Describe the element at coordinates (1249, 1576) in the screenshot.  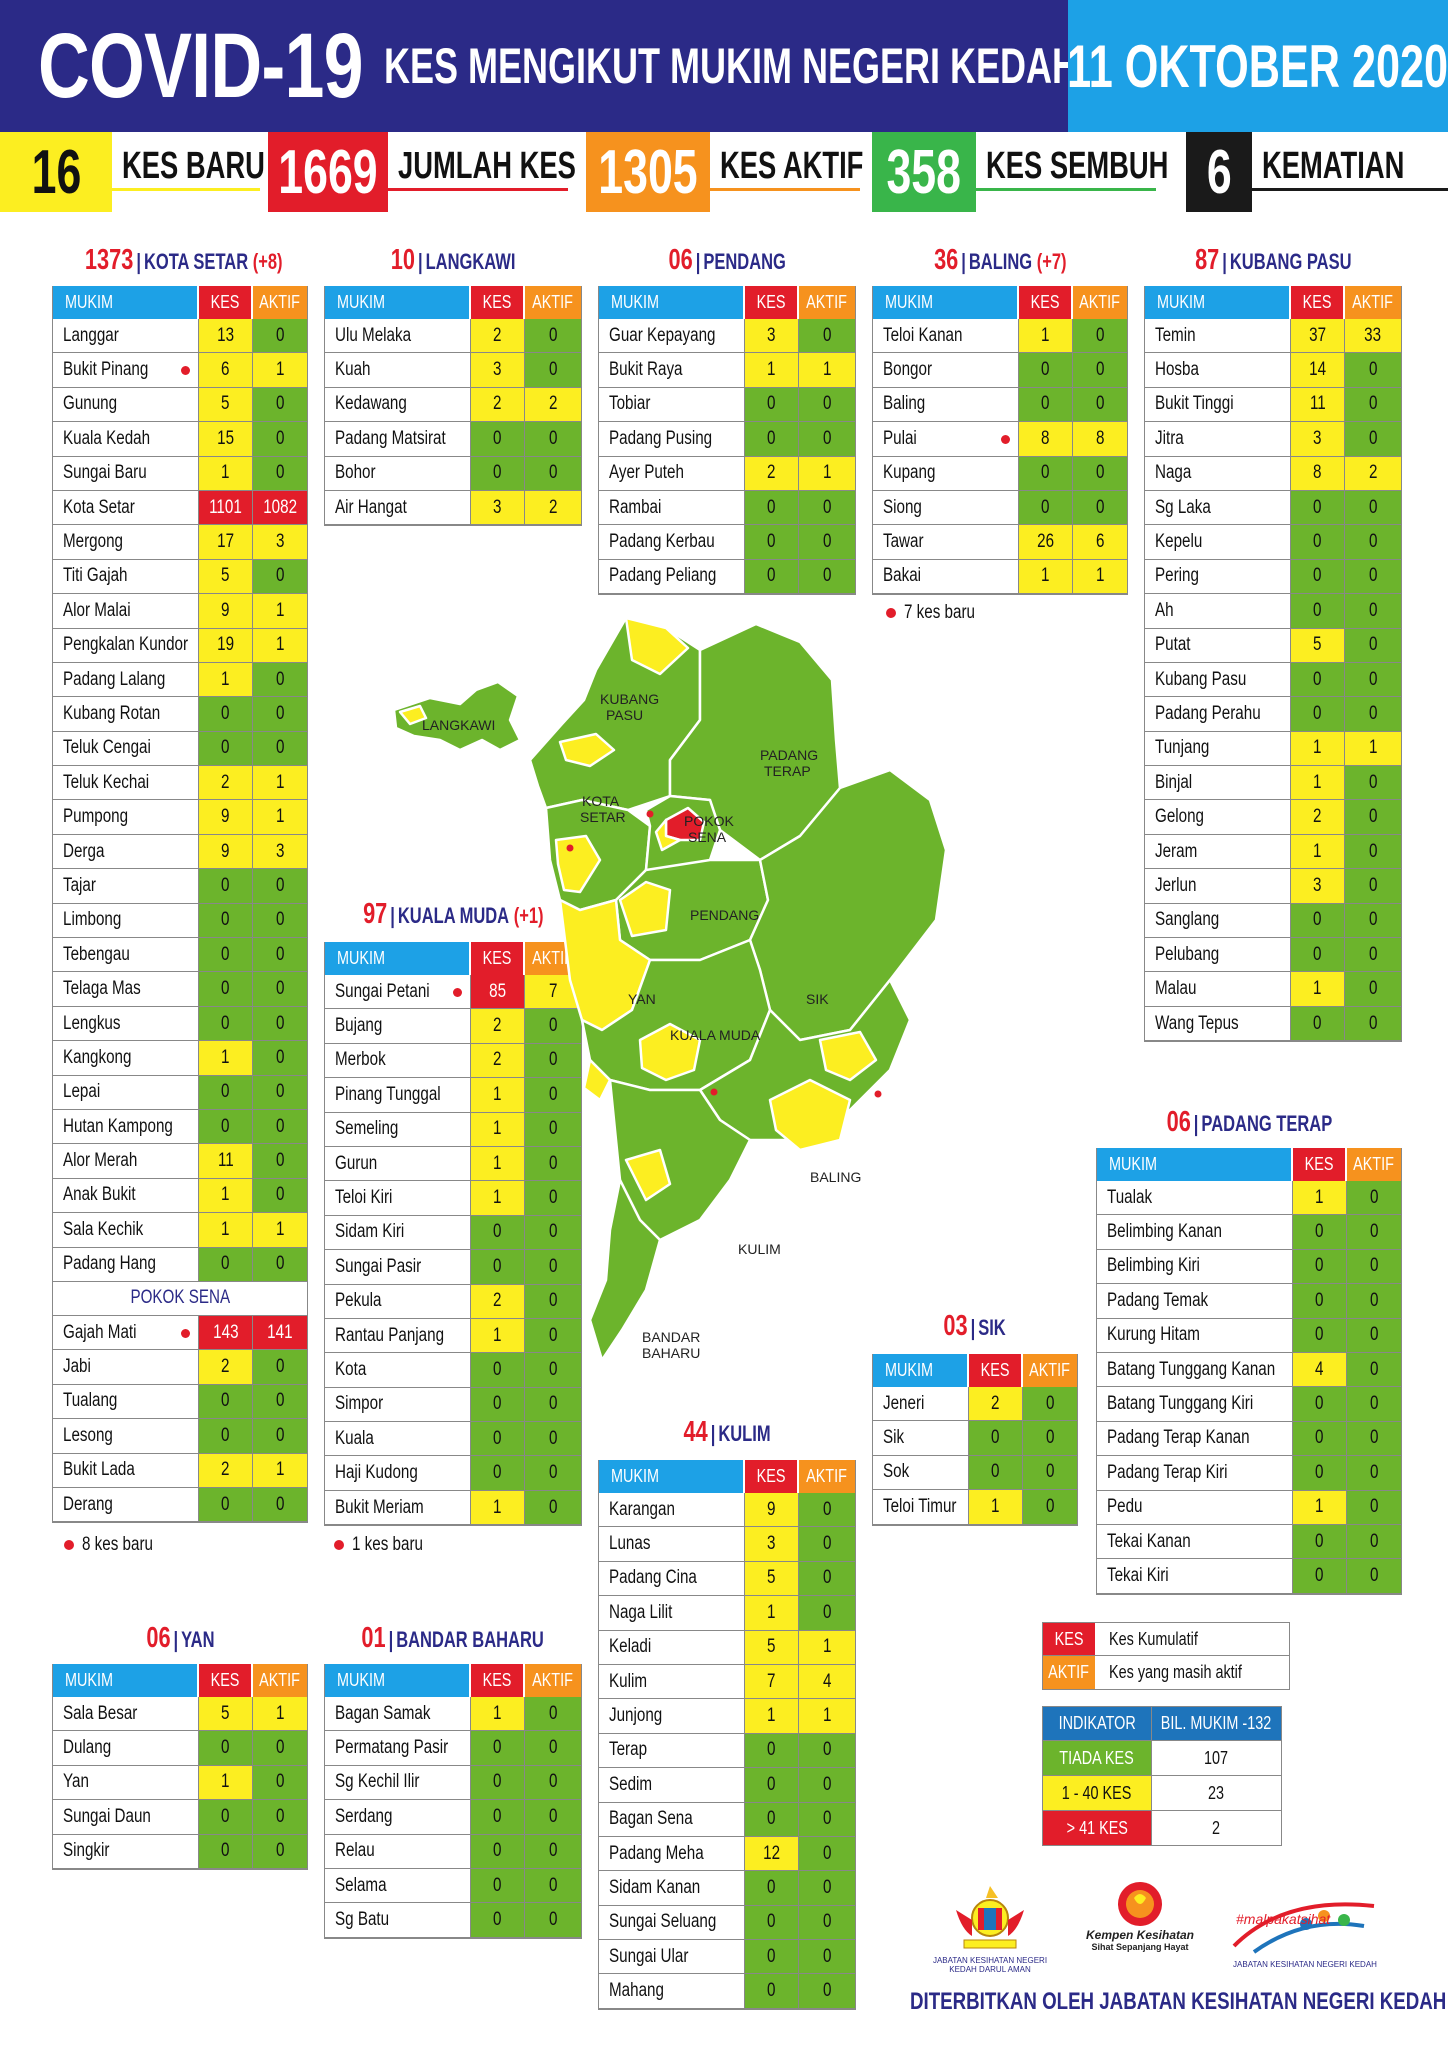
I see `table-row: Tekai Kiri 0 0` at that location.